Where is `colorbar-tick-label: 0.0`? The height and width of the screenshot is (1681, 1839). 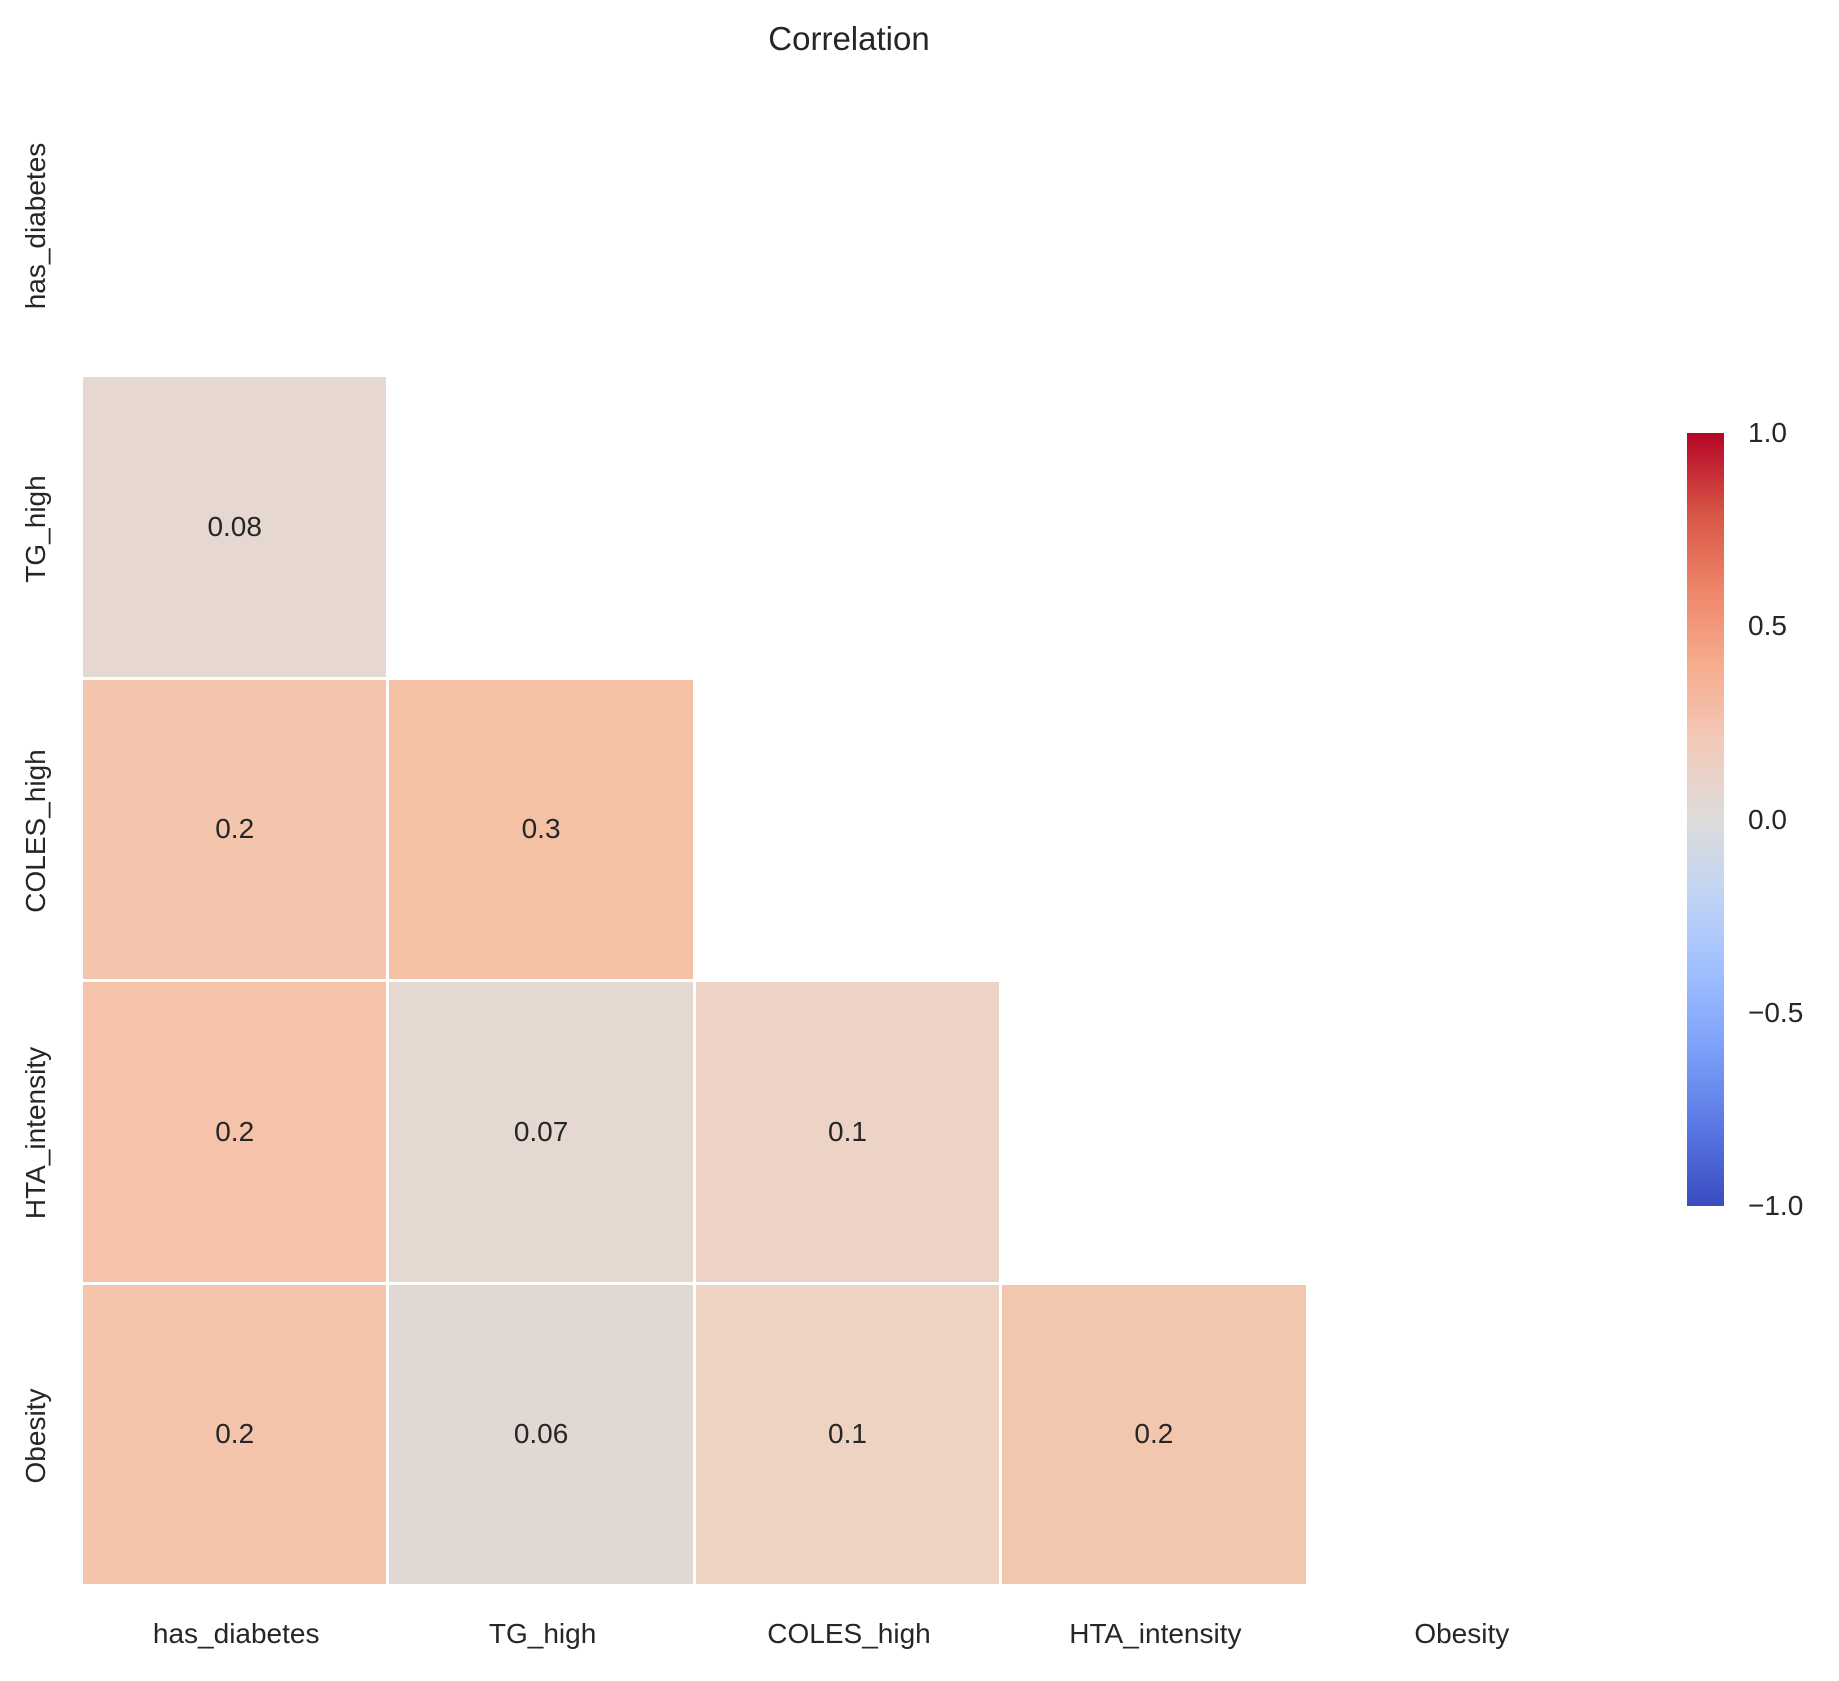
colorbar-tick-label: 0.0 is located at coordinates (1767, 819).